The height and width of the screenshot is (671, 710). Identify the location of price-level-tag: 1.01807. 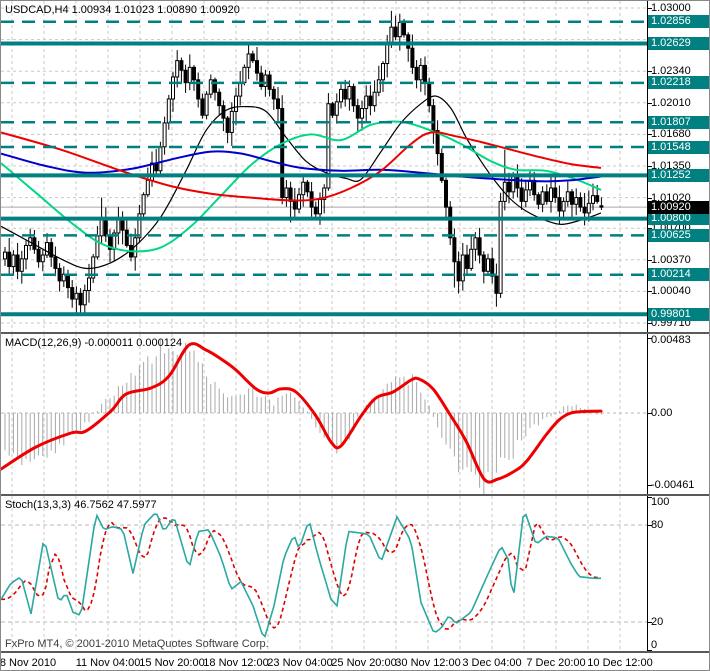
(678, 122).